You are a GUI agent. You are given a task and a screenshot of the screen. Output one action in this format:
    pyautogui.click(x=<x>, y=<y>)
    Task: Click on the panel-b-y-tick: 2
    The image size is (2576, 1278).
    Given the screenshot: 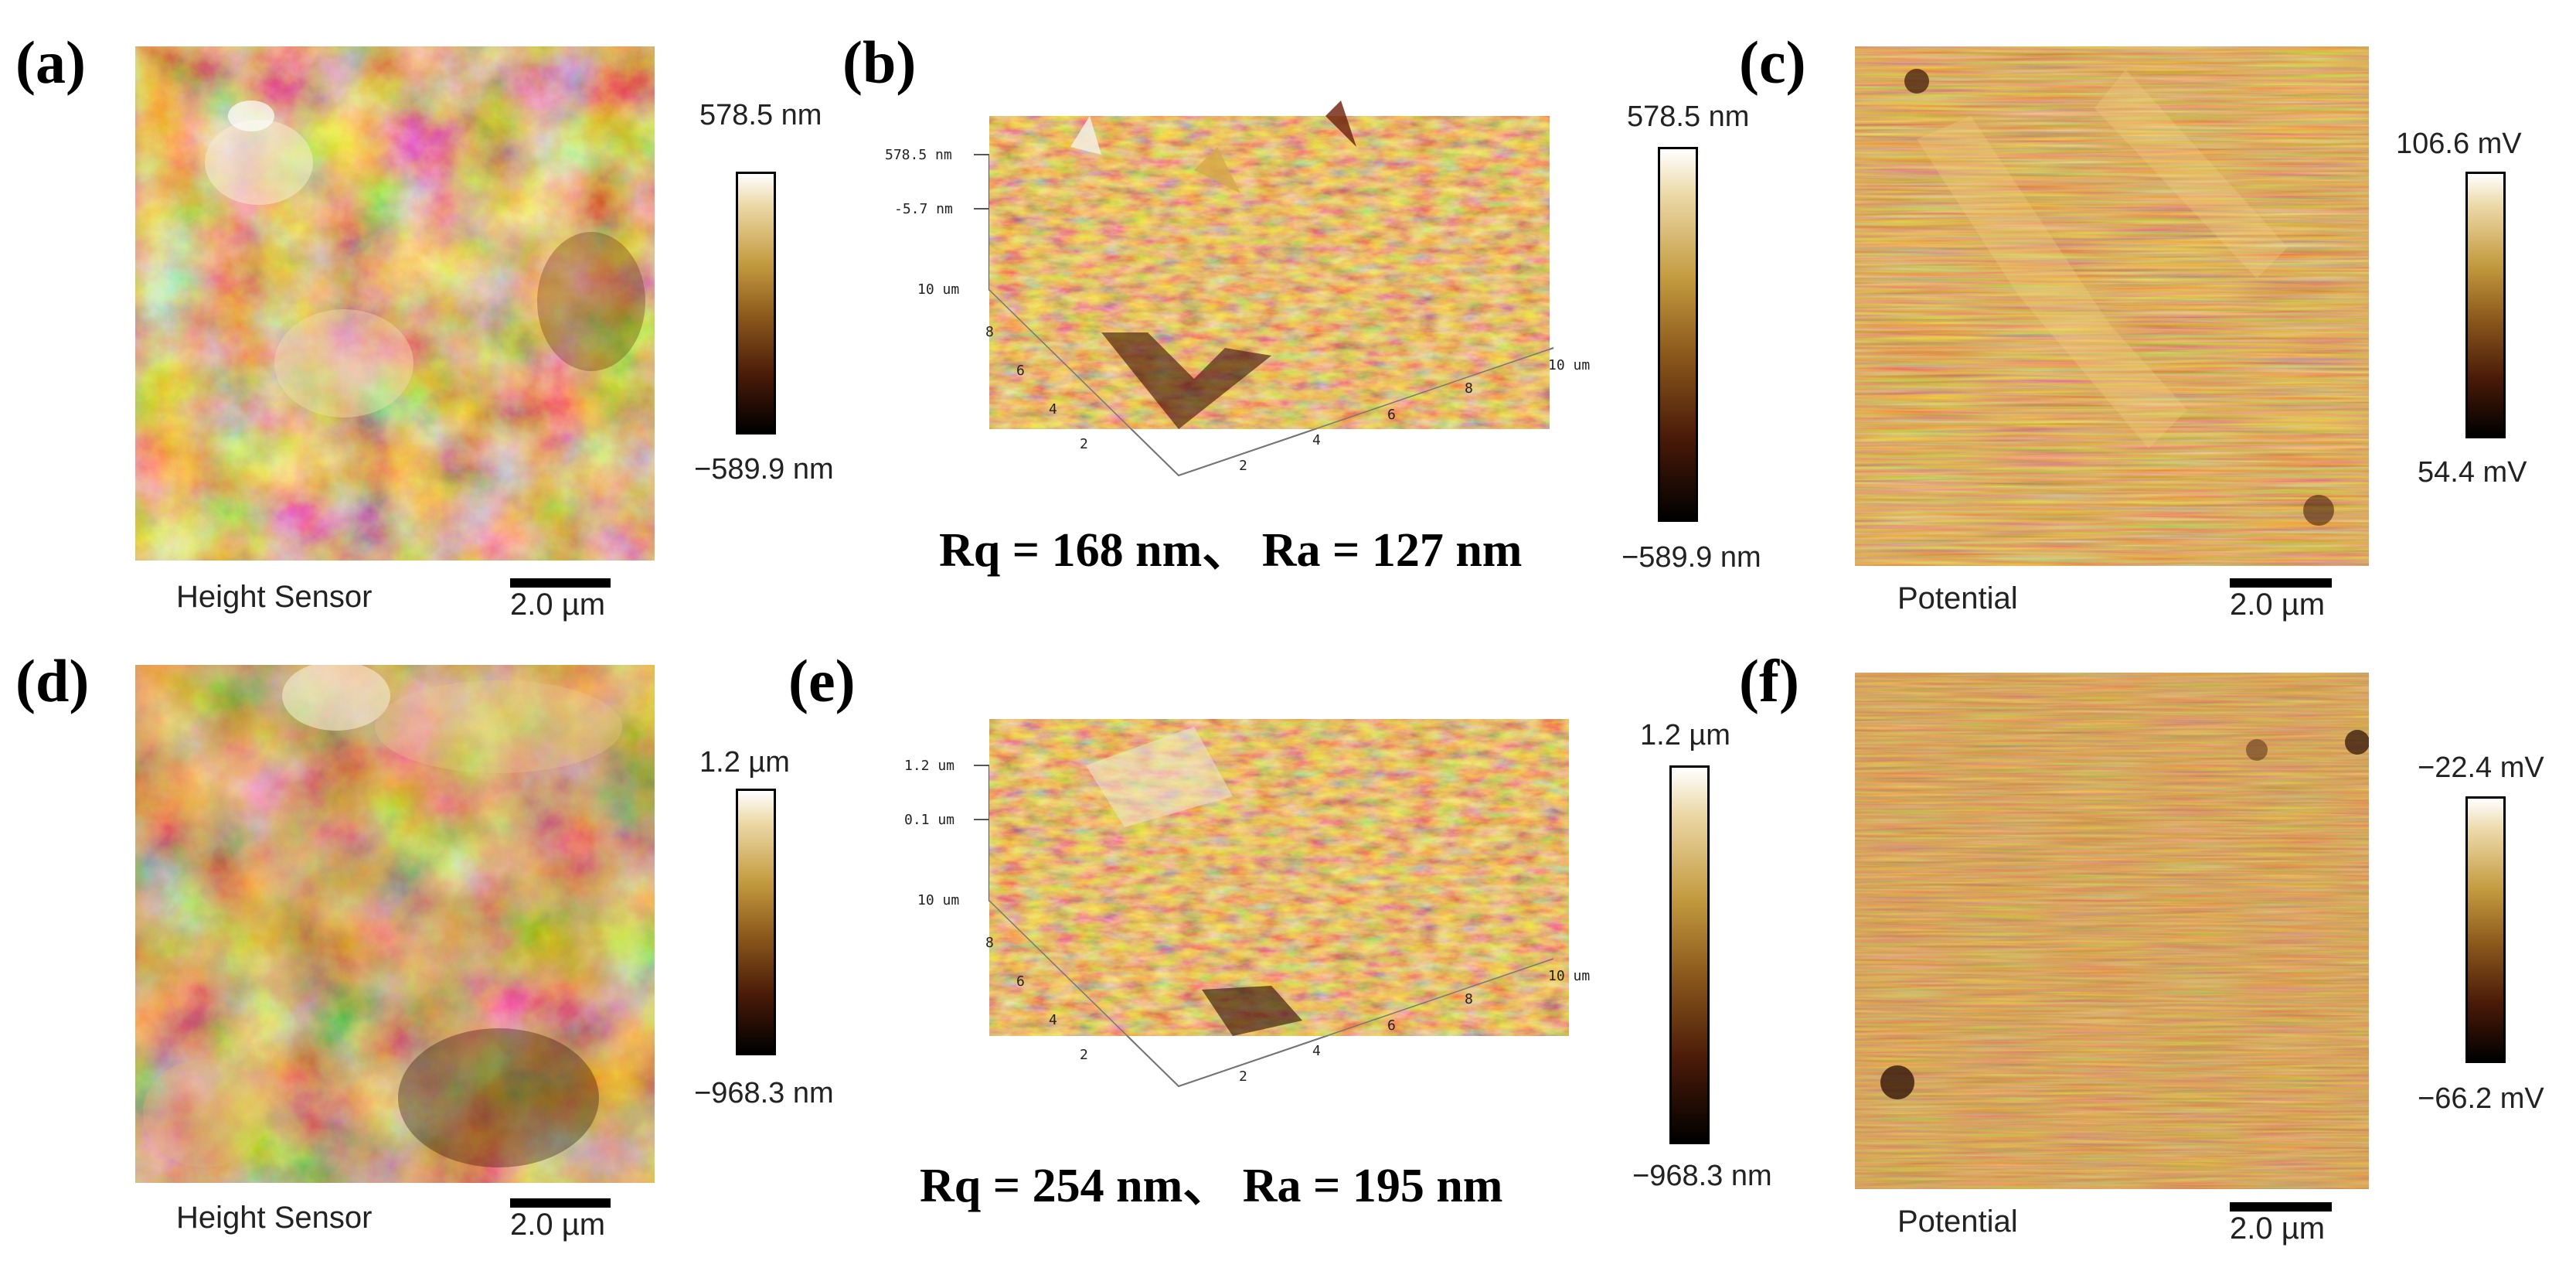 What is the action you would take?
    pyautogui.click(x=1084, y=444)
    